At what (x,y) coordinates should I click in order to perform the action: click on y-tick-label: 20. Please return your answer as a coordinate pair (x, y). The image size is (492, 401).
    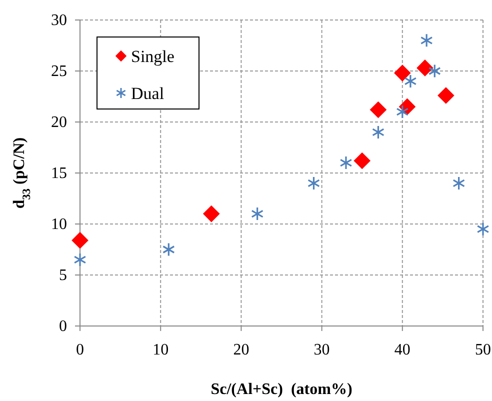
    Looking at the image, I should click on (59, 123).